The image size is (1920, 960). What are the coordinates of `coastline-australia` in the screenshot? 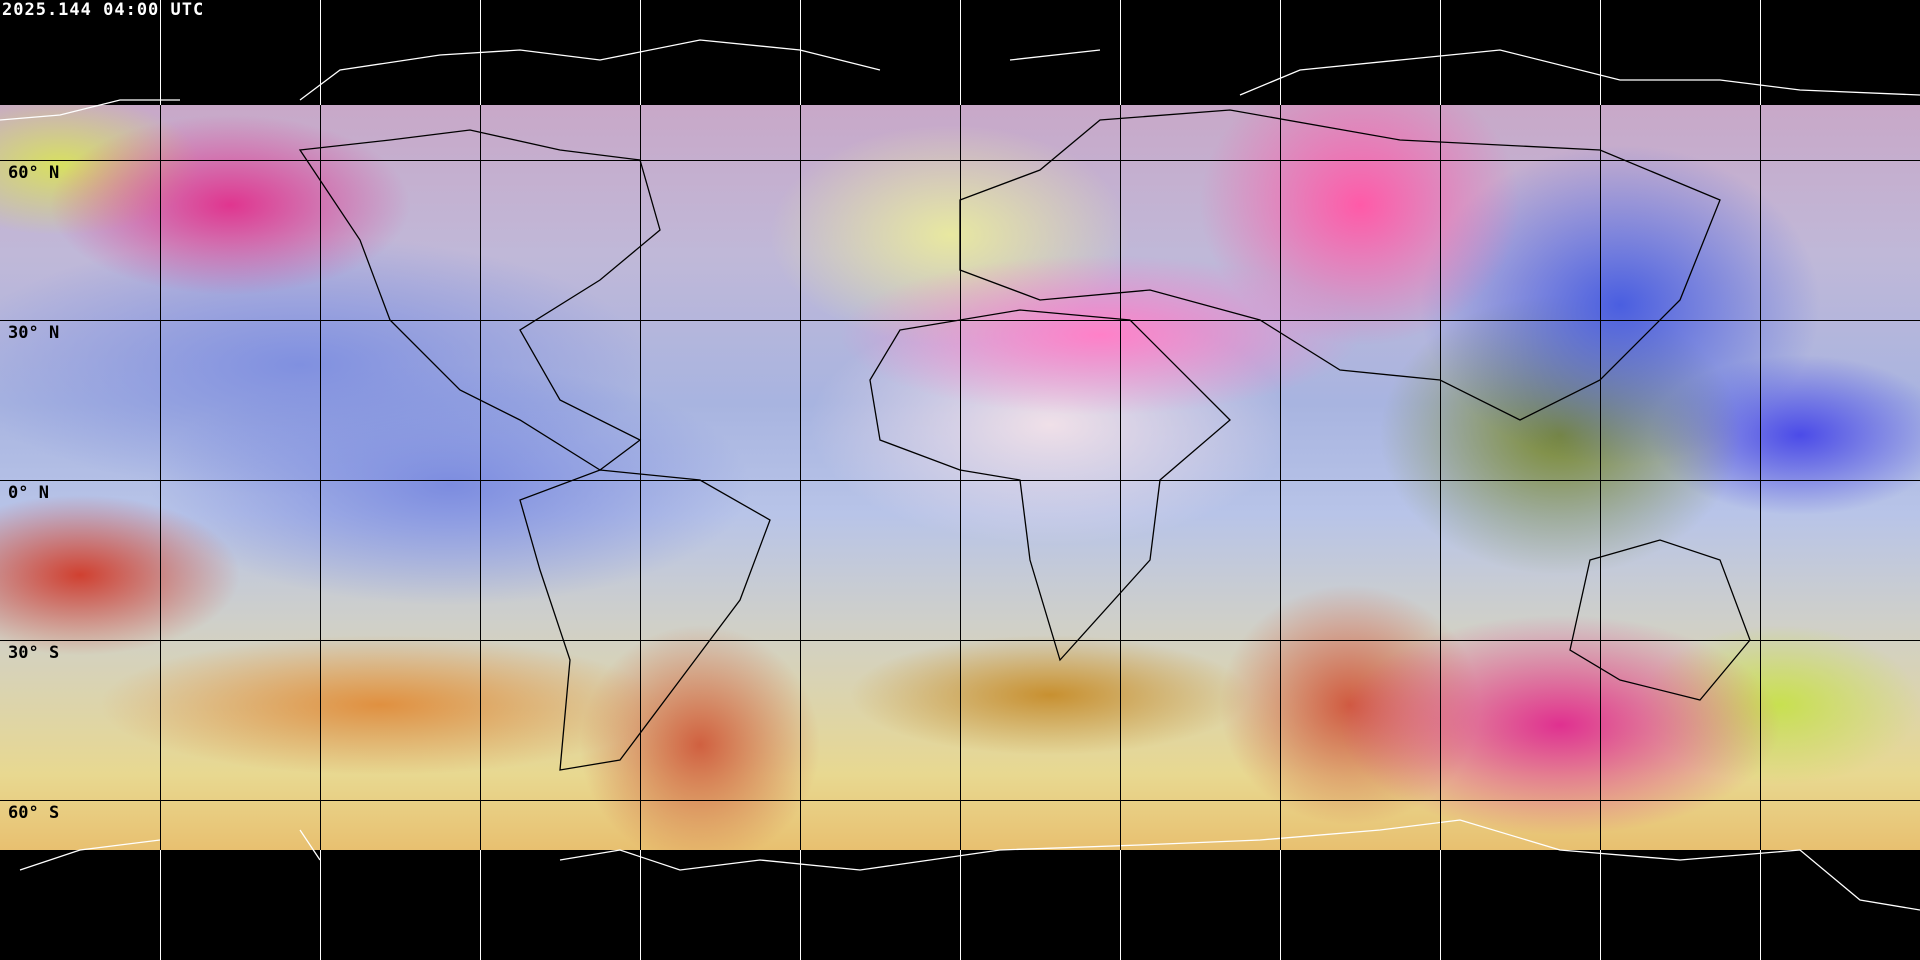 It's located at (1660, 620).